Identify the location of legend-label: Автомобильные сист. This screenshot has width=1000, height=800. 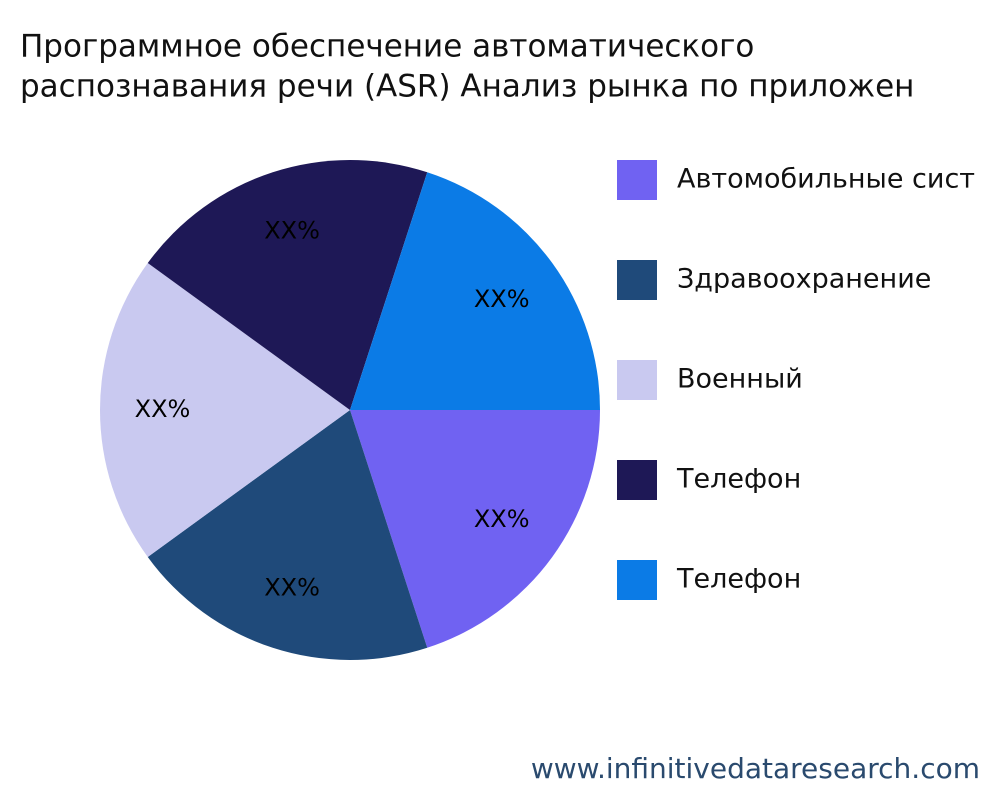
(826, 179).